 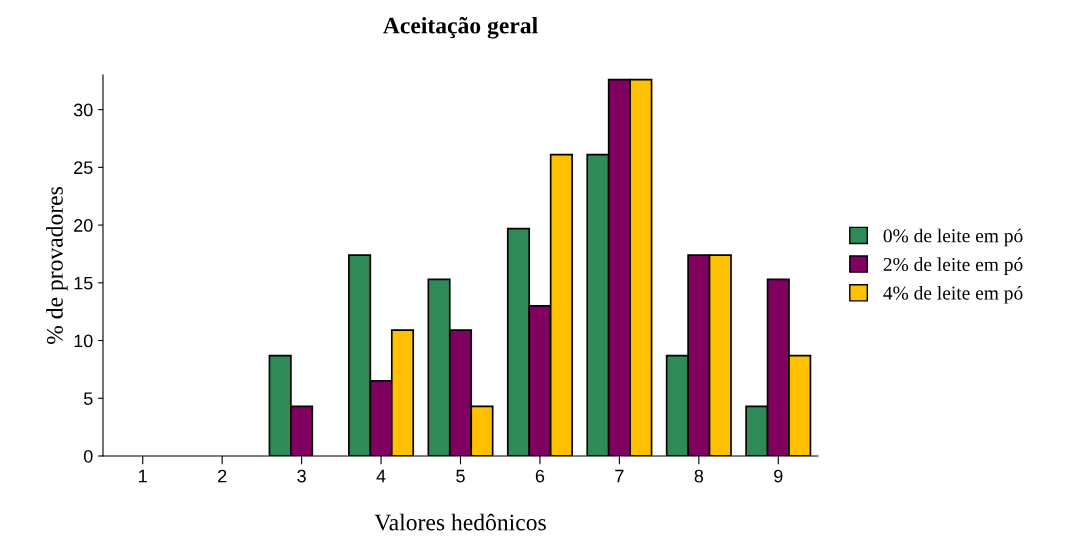 I want to click on x-tick-label: 9, so click(x=778, y=476).